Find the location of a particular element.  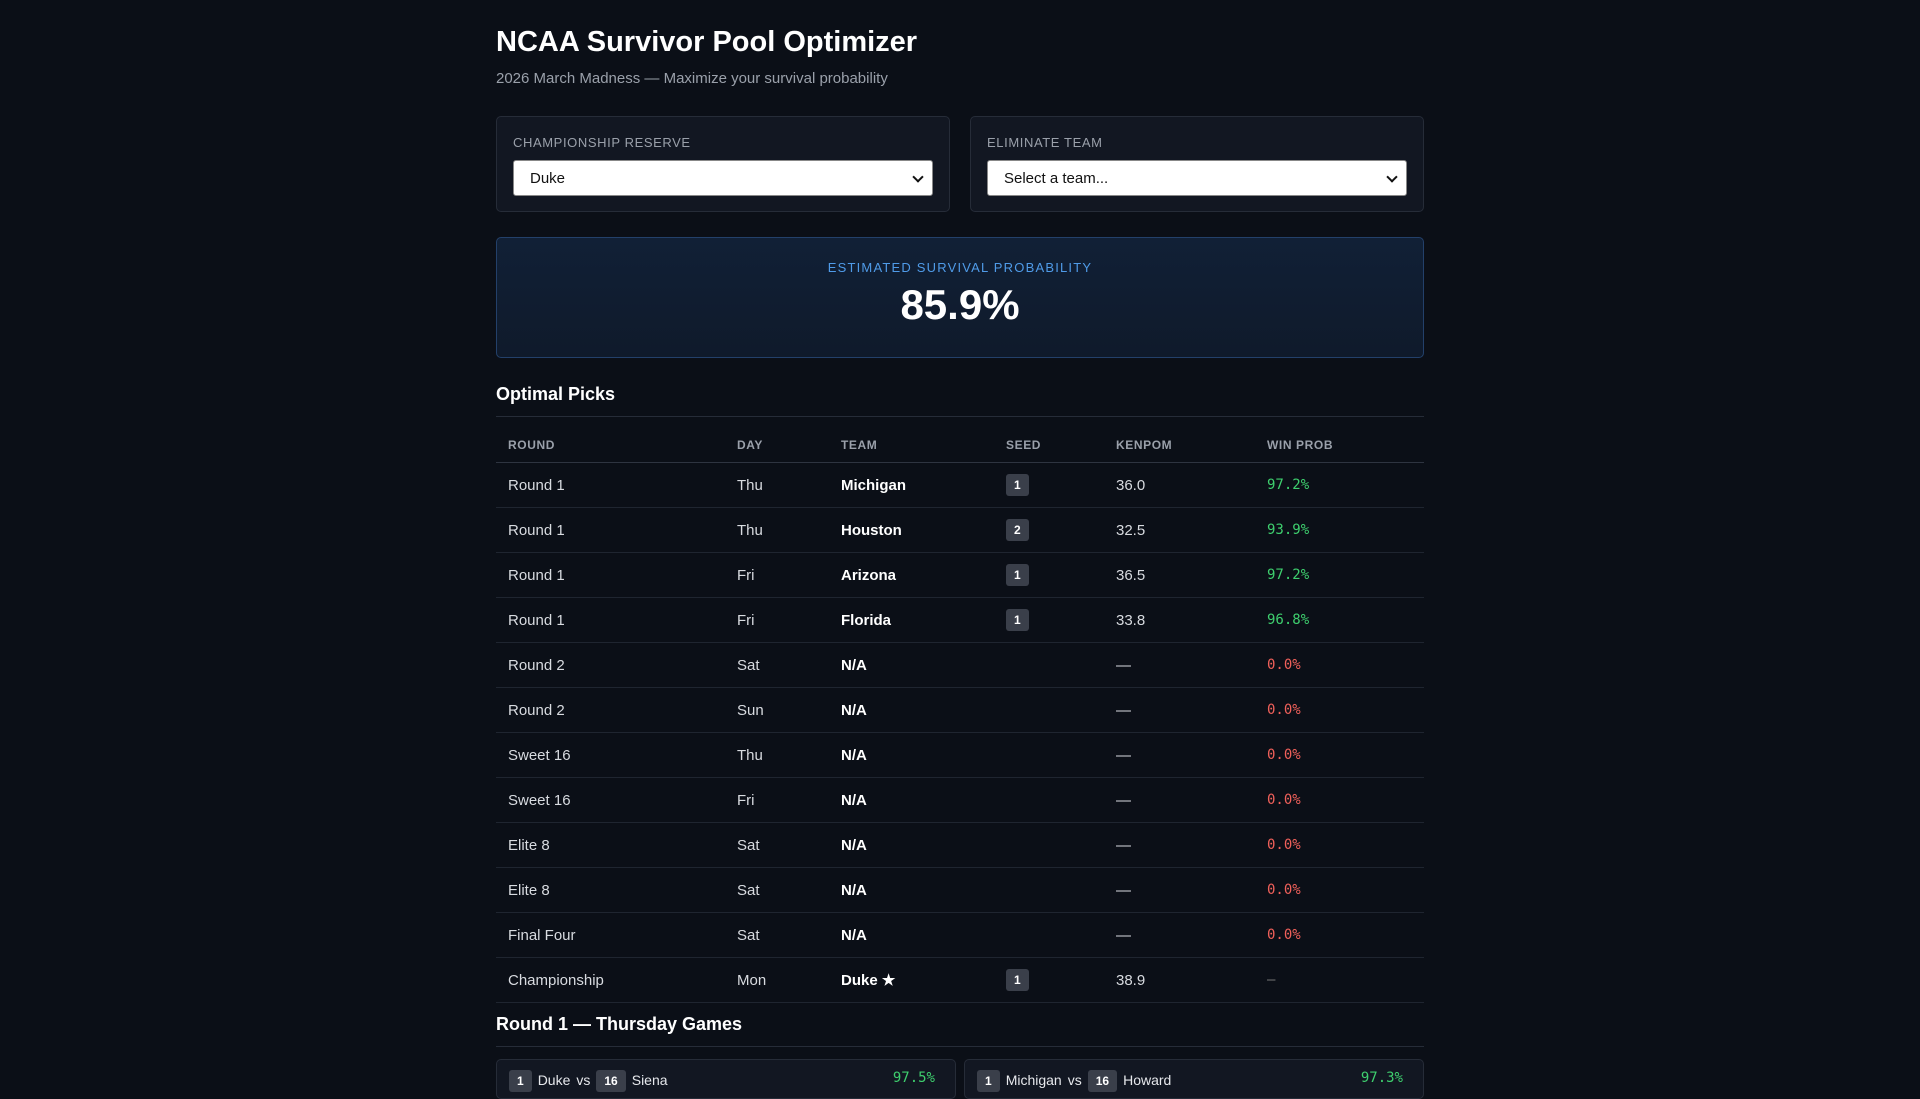

round: Final Four is located at coordinates (610, 935).